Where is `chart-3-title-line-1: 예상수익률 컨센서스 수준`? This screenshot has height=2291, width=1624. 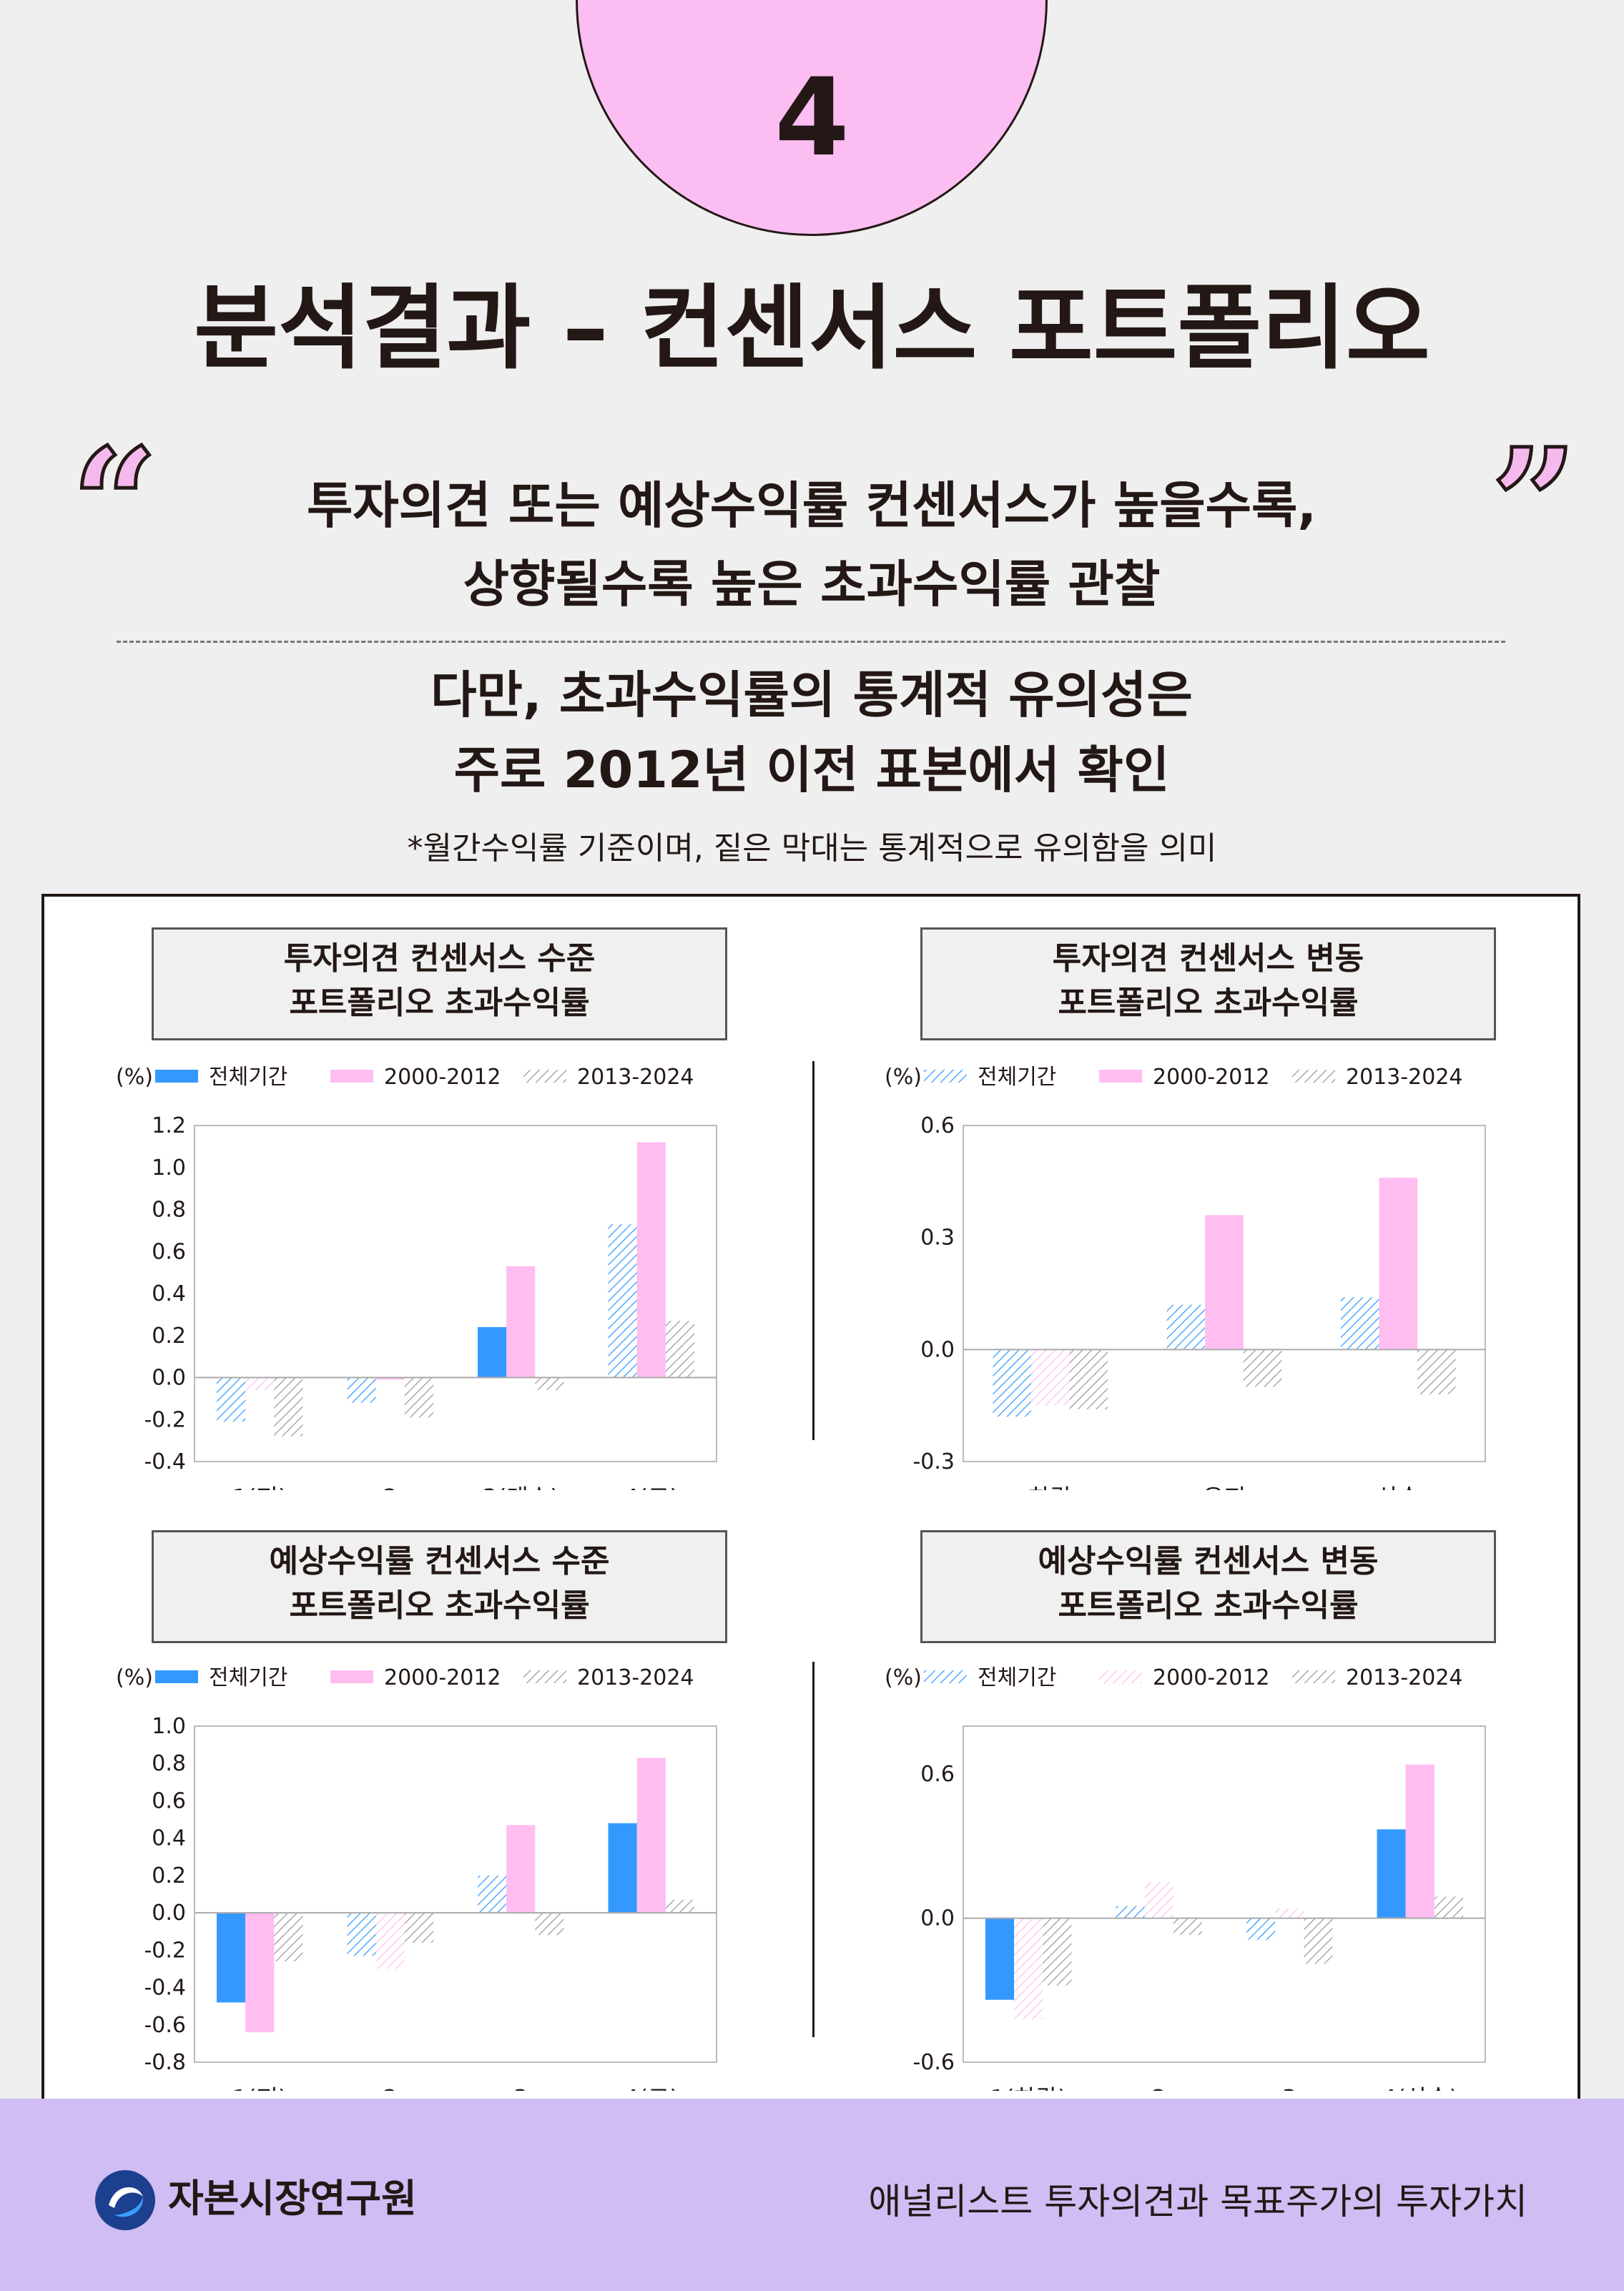
chart-3-title-line-1: 예상수익률 컨센서스 수준 is located at coordinates (439, 1561).